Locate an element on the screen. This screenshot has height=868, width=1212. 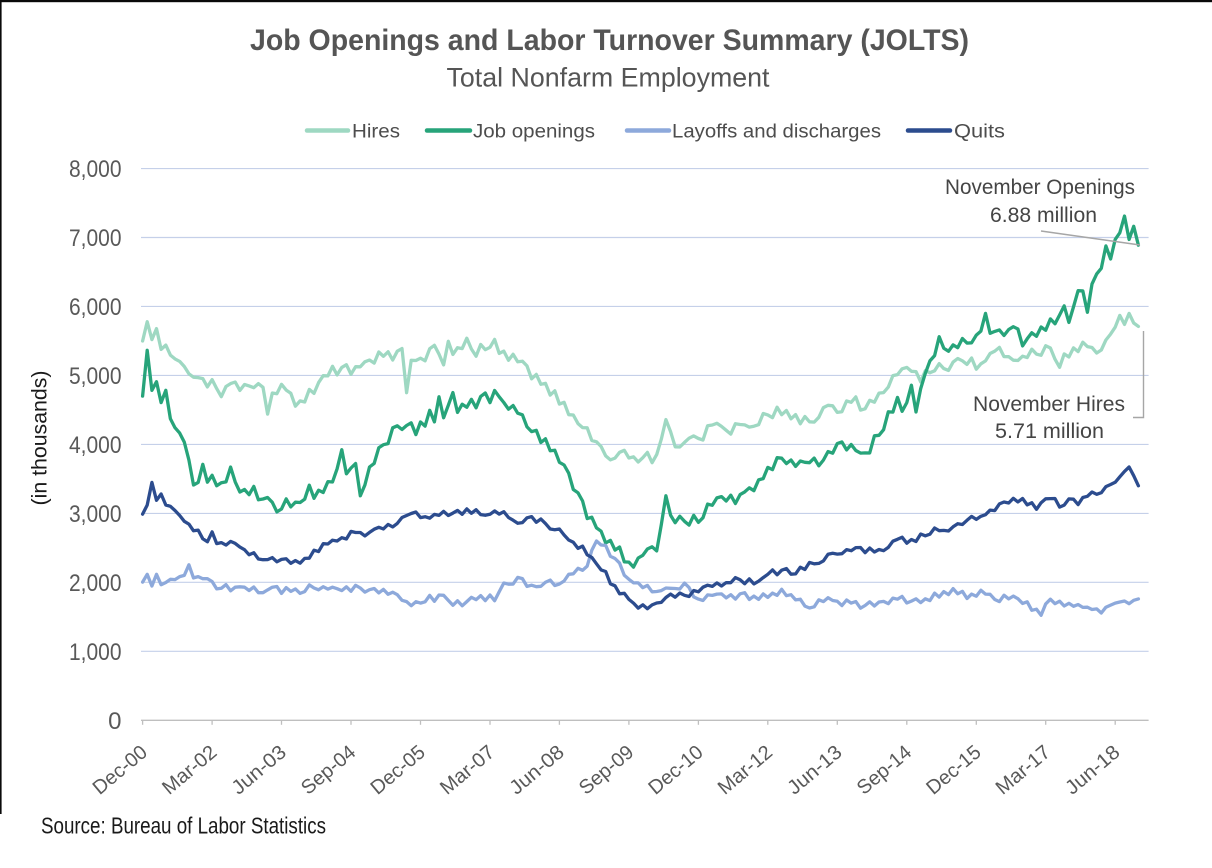
svg-text: 7,000 is located at coordinates (95, 238).